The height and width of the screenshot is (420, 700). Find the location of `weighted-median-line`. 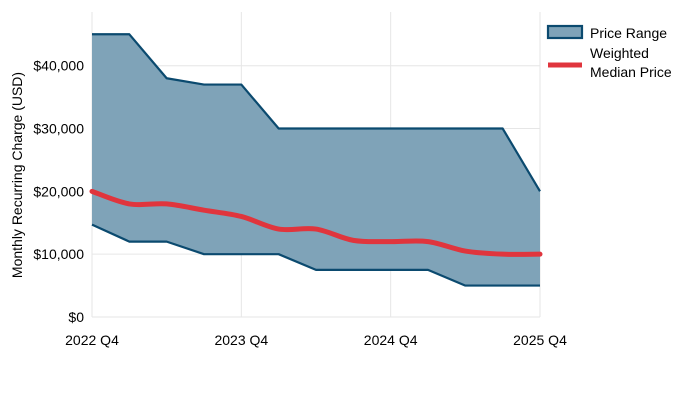

weighted-median-line is located at coordinates (316, 222).